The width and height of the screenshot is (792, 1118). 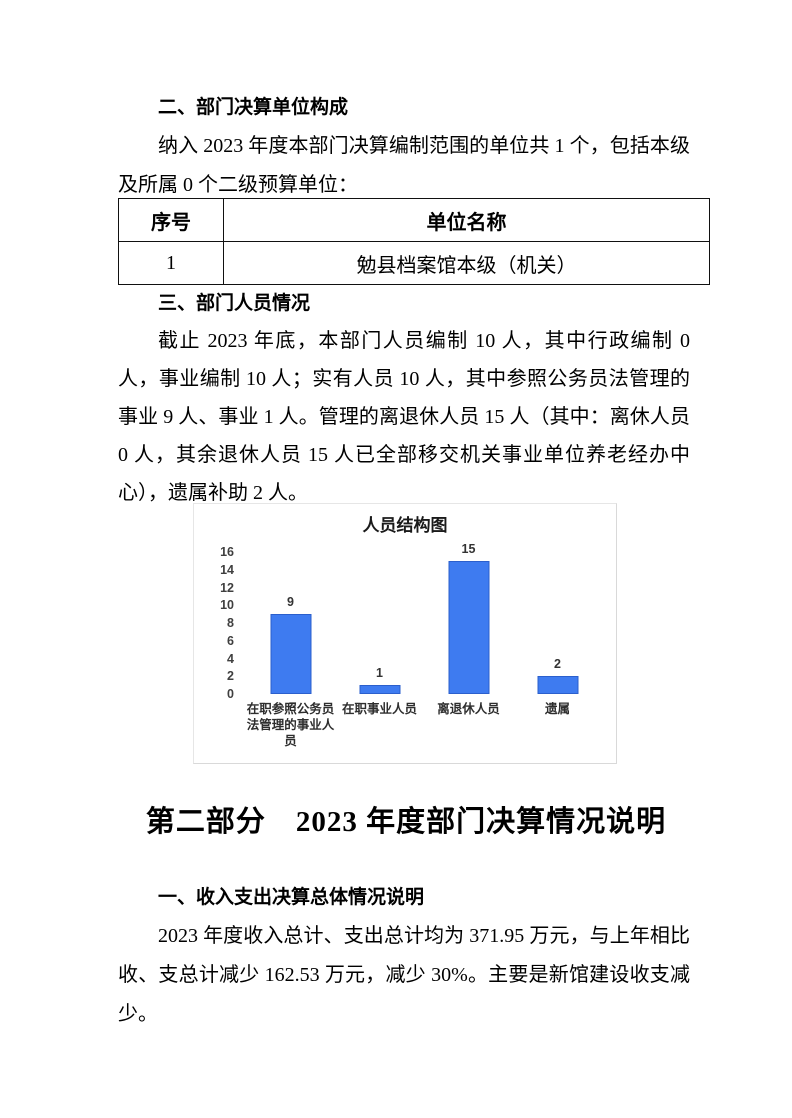 What do you see at coordinates (468, 548) in the screenshot?
I see `chart-bar-value-label: 15` at bounding box center [468, 548].